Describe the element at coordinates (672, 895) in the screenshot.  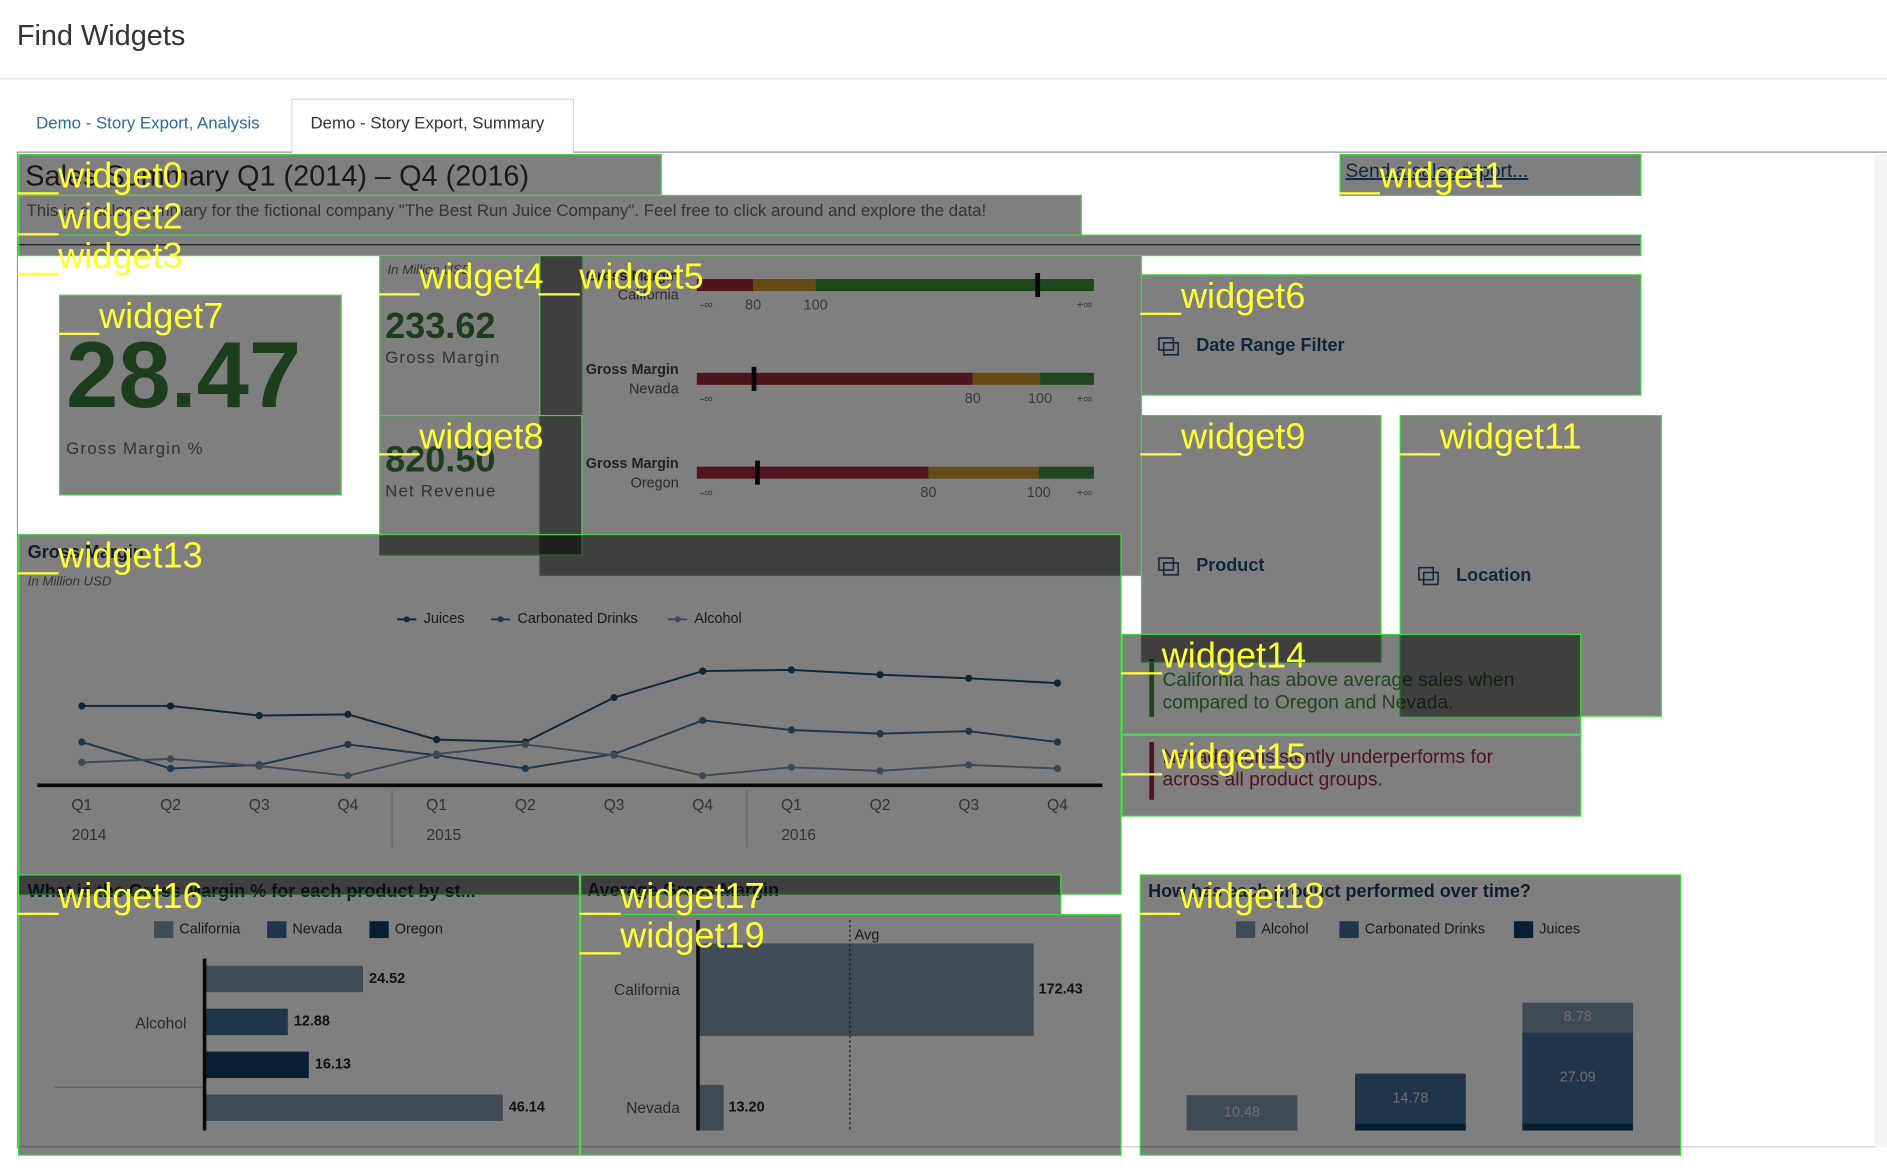
I see `widget-label: __widget17` at that location.